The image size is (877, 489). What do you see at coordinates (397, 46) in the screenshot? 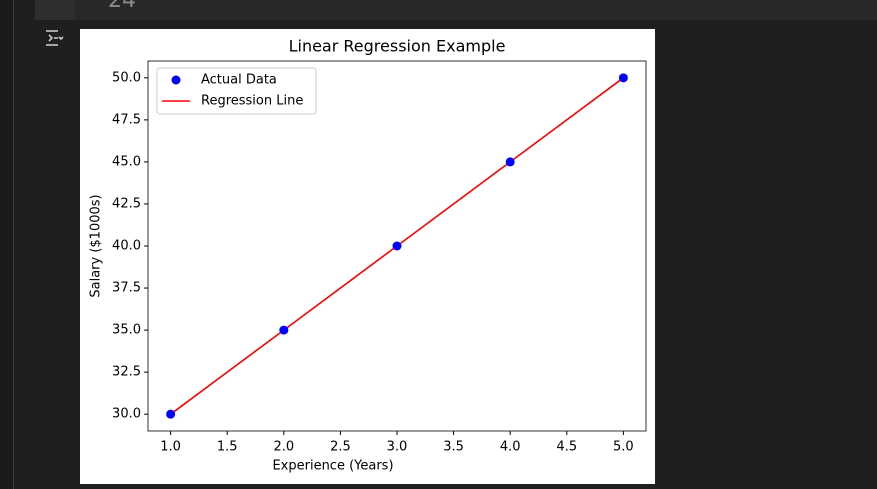
I see `chart-title: Linear Regression Example` at bounding box center [397, 46].